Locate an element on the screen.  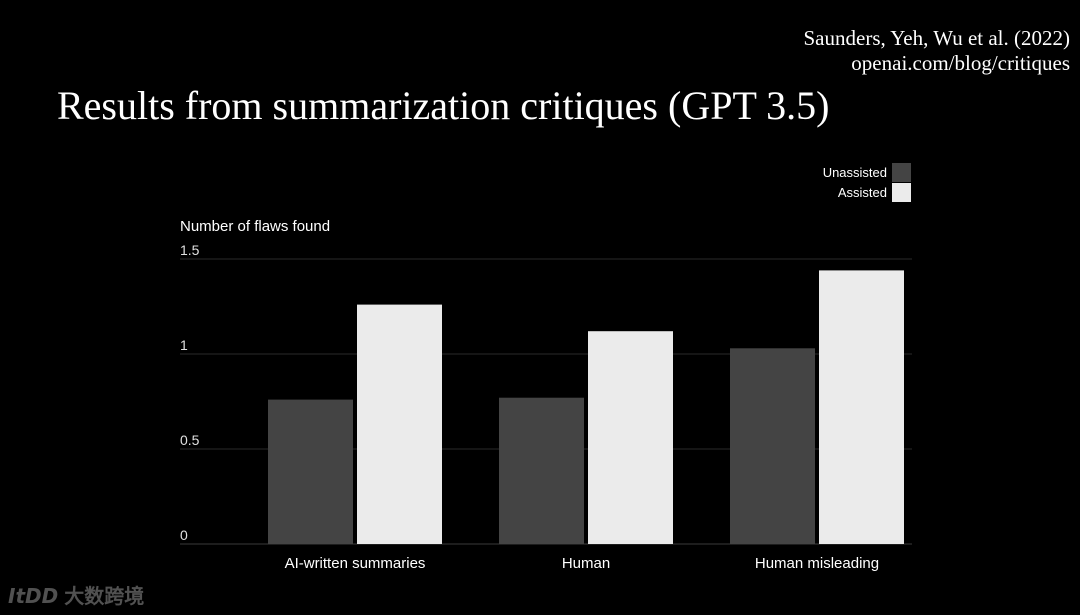
watermark-text: 大数跨境 is located at coordinates (104, 596).